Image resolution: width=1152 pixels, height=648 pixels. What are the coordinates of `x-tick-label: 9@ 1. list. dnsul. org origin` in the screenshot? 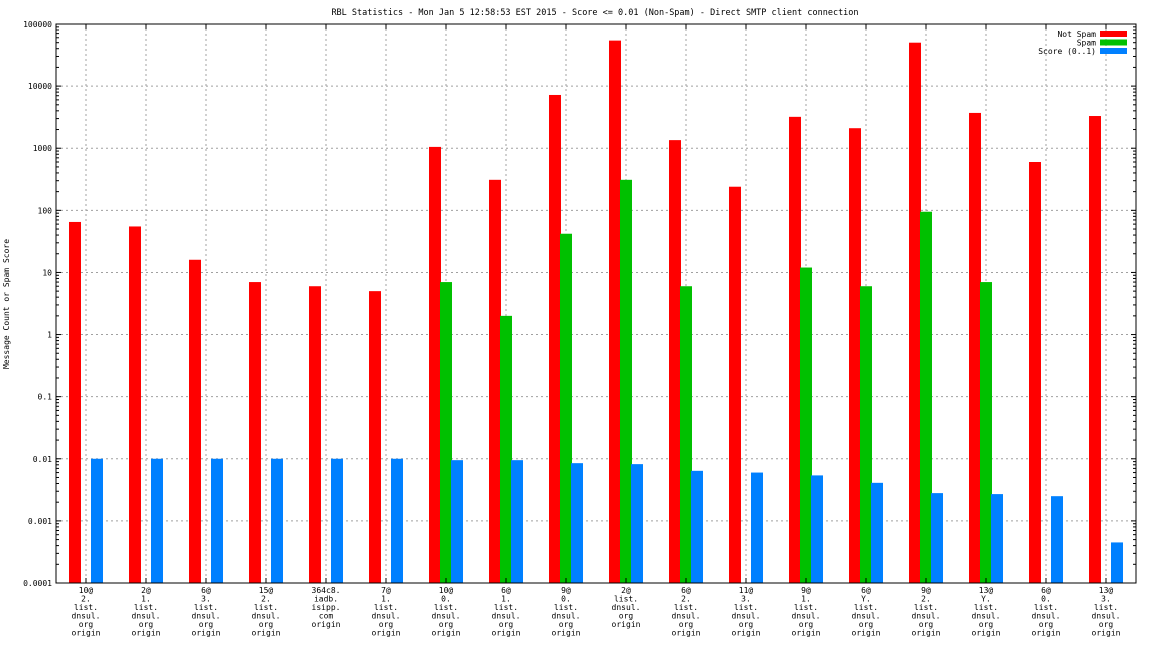 It's located at (806, 612).